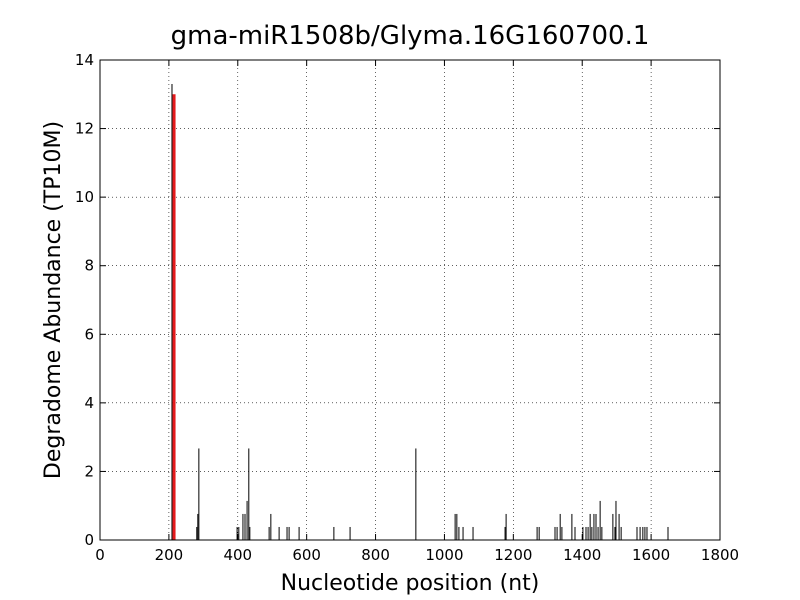  I want to click on y-tick-label: 4, so click(89, 403).